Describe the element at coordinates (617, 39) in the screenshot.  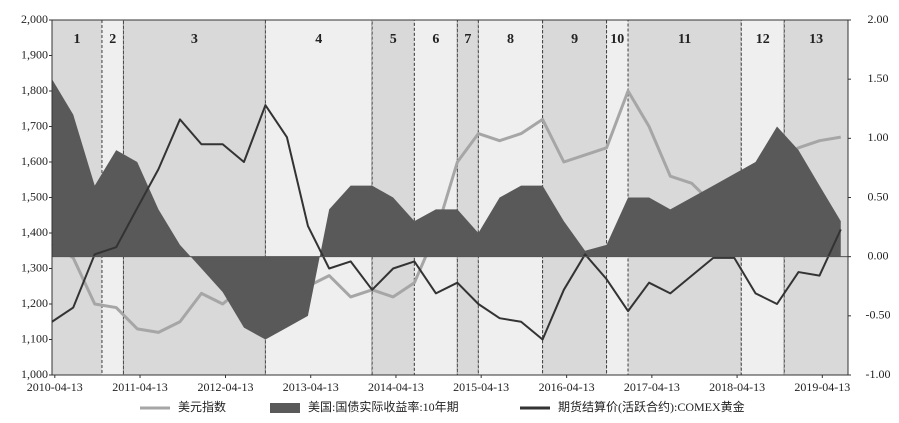
I see `region-label: 10` at that location.